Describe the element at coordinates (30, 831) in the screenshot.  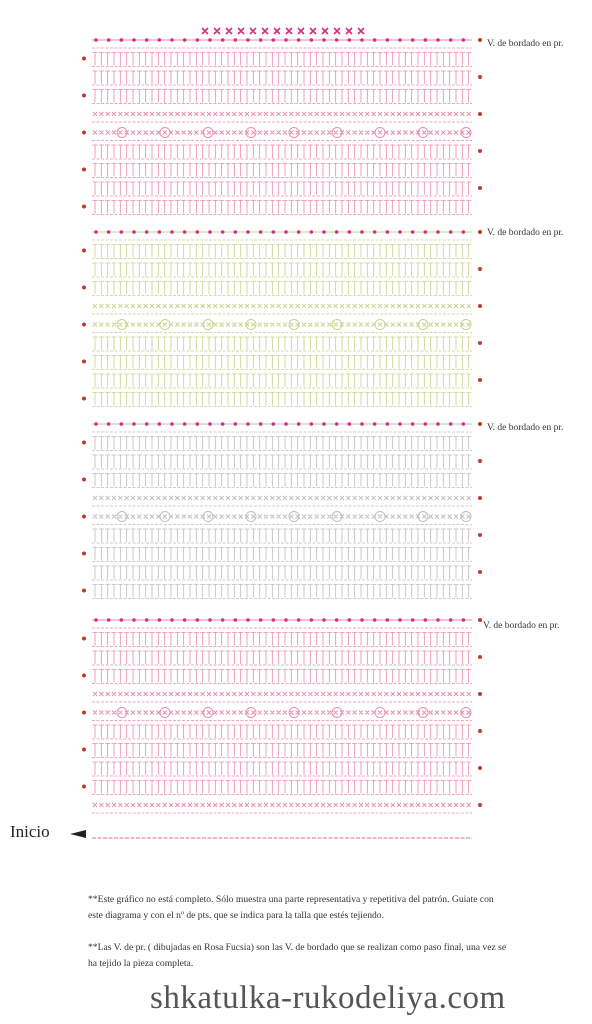
I see `start-label: Inicio` at that location.